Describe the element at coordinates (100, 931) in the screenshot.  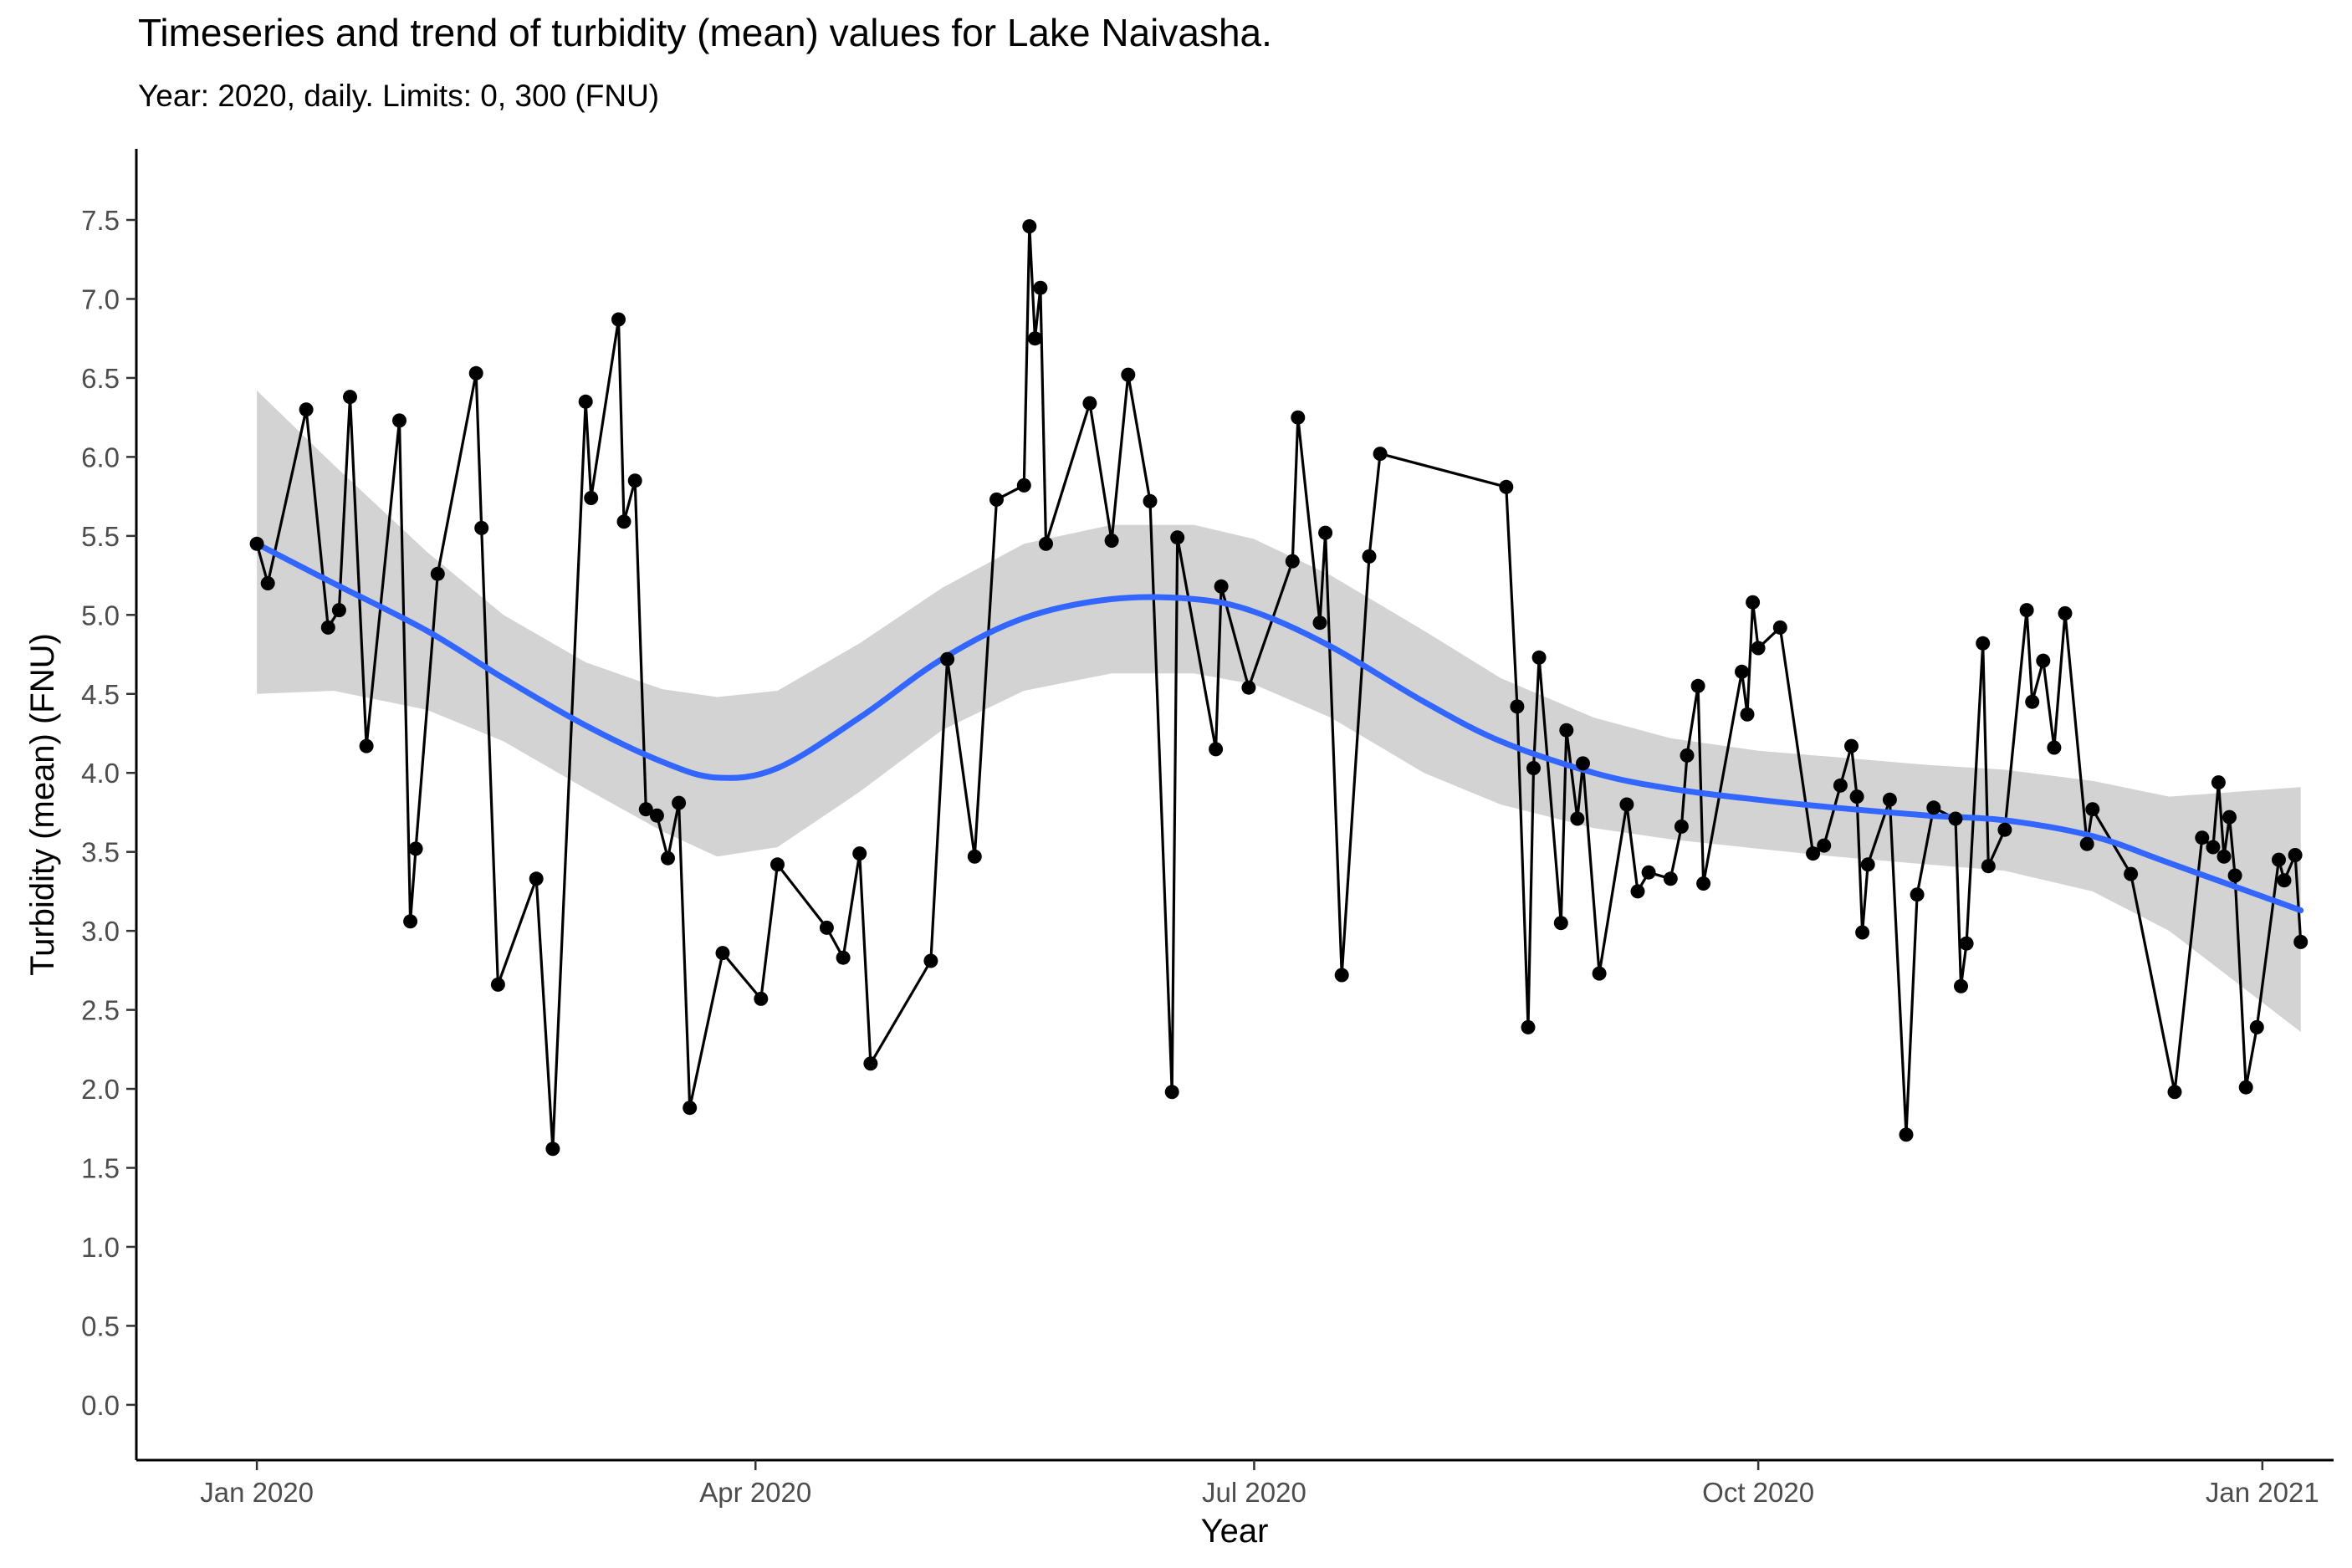
I see `y-tick-label: 3.0` at that location.